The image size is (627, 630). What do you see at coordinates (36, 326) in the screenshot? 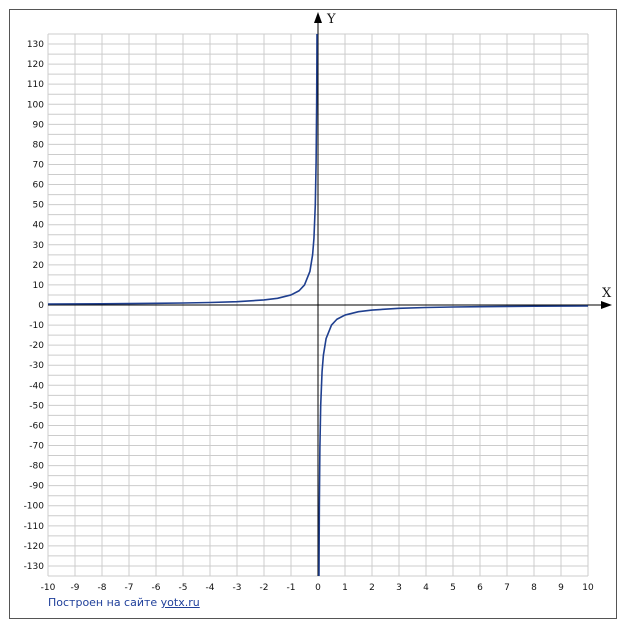
I see `y-tick-label: -10` at bounding box center [36, 326].